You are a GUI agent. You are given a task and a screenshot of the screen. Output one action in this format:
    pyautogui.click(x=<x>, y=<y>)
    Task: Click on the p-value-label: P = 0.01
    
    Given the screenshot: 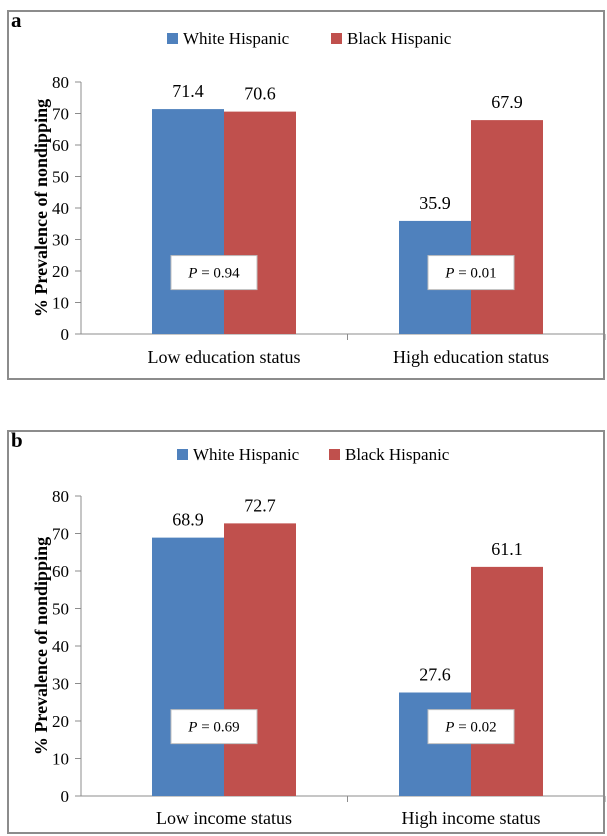 What is the action you would take?
    pyautogui.click(x=470, y=274)
    